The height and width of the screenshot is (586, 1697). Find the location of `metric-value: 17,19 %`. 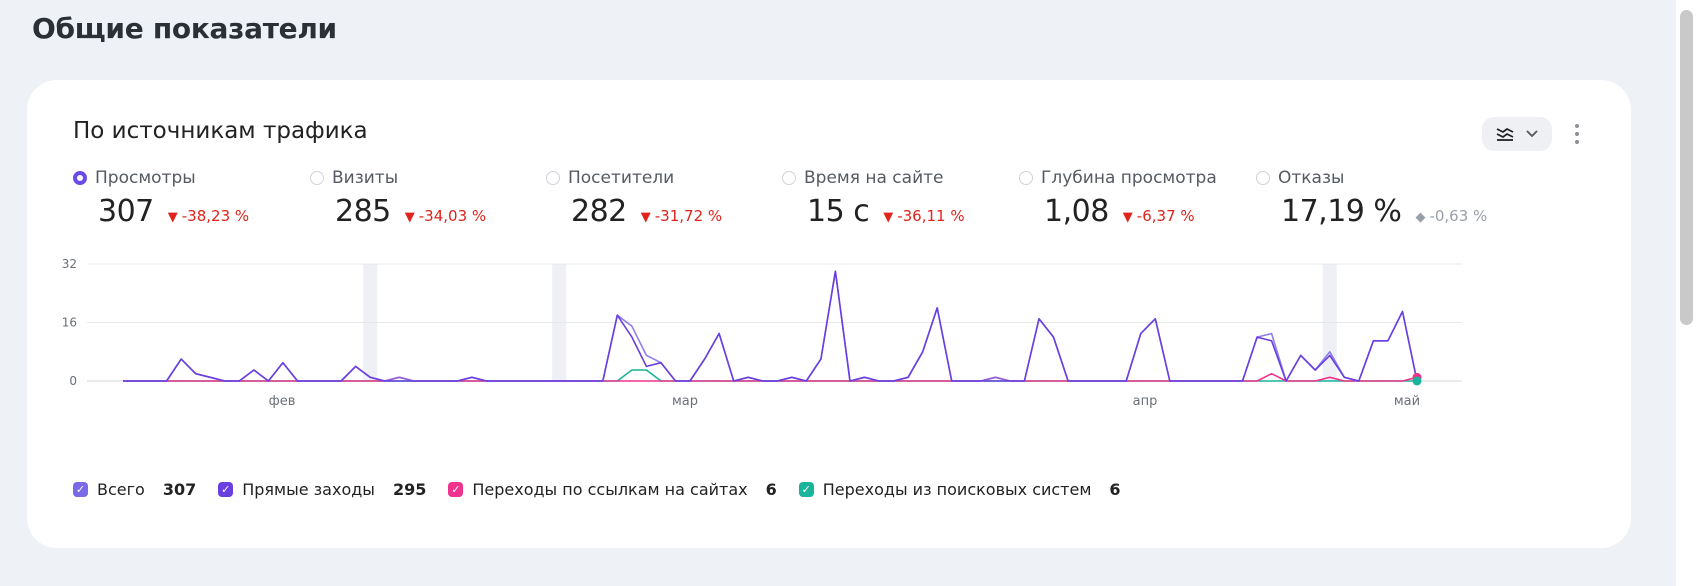

metric-value: 17,19 % is located at coordinates (1341, 211).